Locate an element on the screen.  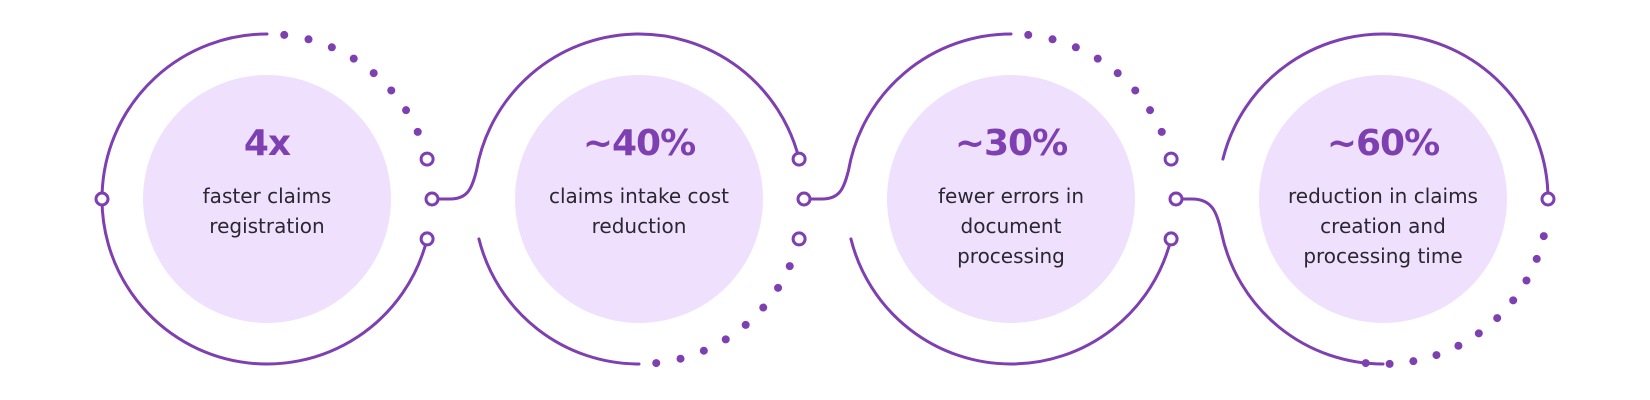
stat-circle-2: ~40% claims intake cost reduction is located at coordinates (639, 199).